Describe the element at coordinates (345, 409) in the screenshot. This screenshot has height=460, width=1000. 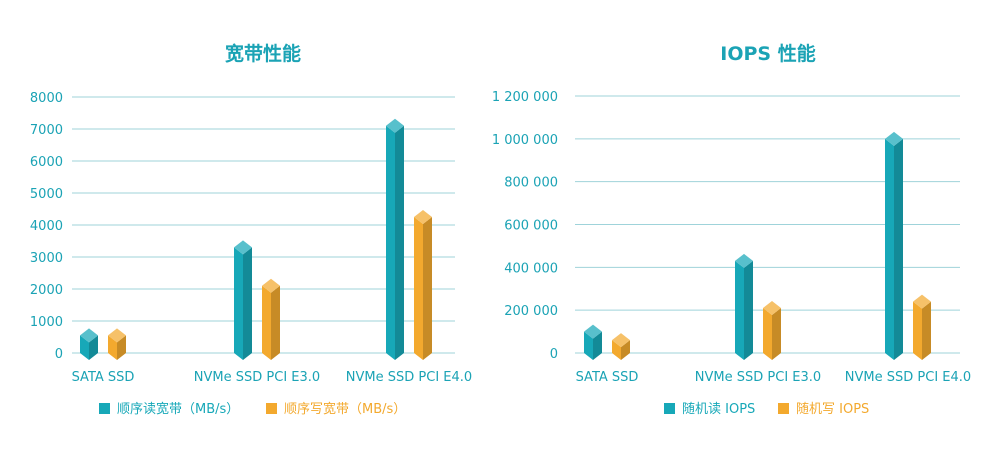
I see `legend-label: 顺序写宽带（MB/s）` at that location.